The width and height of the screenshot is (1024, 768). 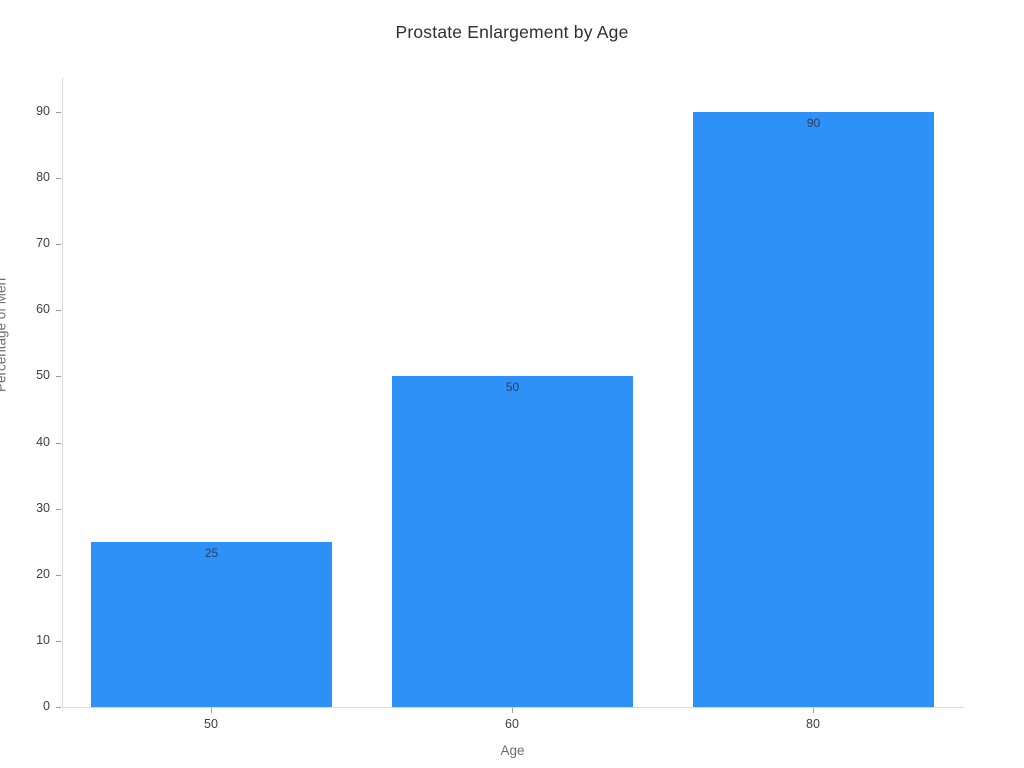 I want to click on x-axis-title: Age, so click(x=512, y=750).